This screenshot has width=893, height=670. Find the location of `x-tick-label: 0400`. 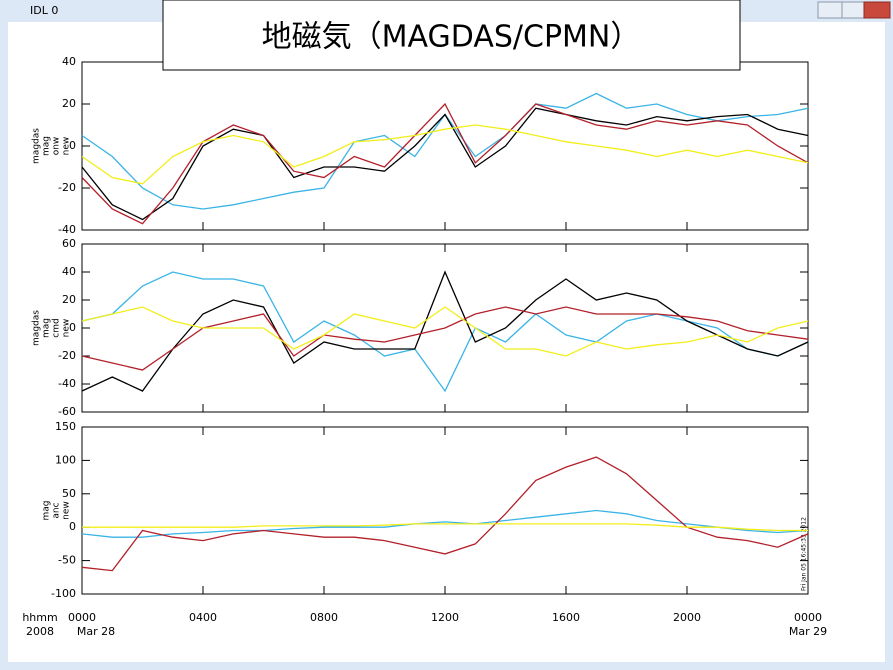

x-tick-label: 0400 is located at coordinates (203, 617).